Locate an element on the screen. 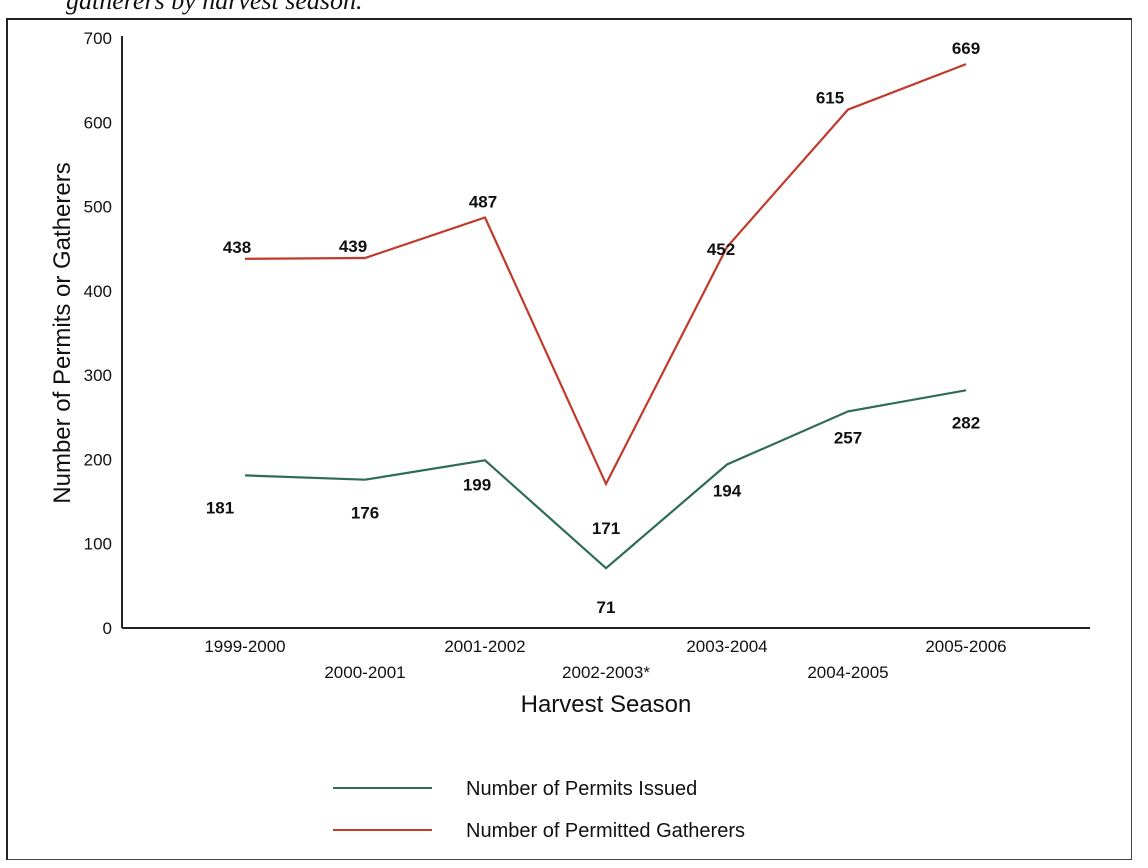  data-label: 282 is located at coordinates (966, 422).